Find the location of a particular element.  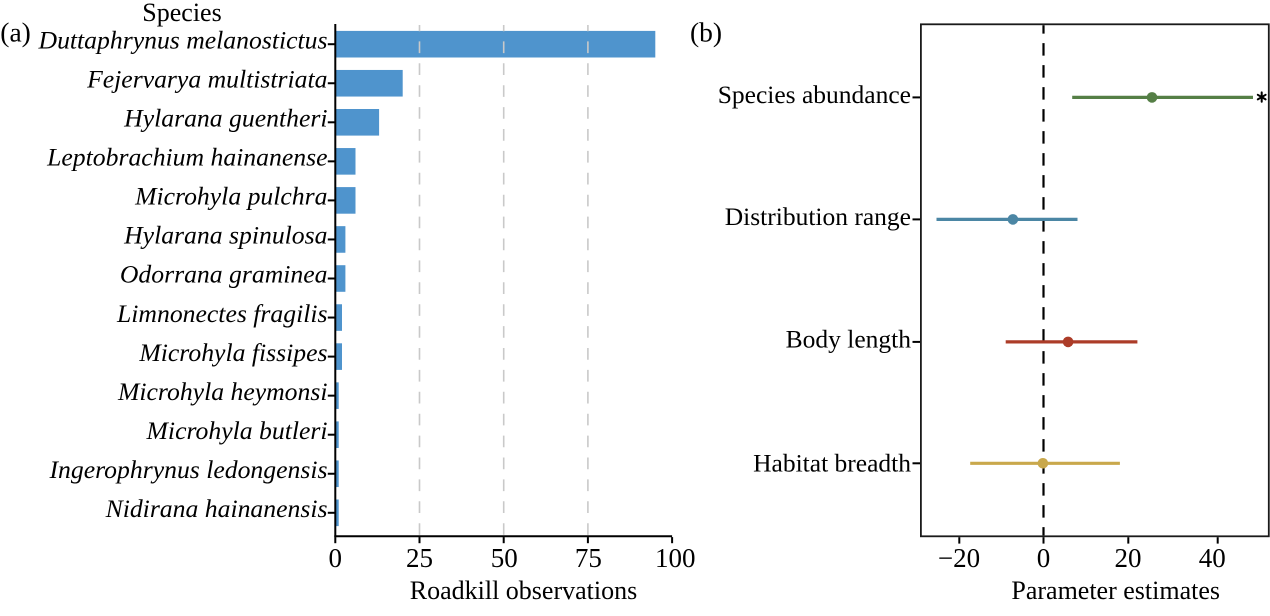

svg-text: 100 is located at coordinates (675, 558).